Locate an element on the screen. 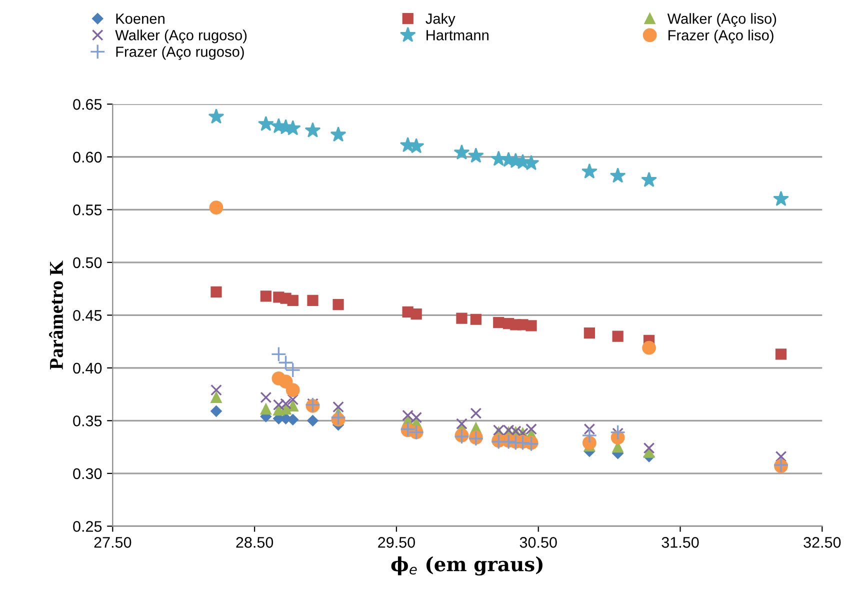 This screenshot has height=609, width=860. y-tick-label: 0.65 is located at coordinates (87, 104).